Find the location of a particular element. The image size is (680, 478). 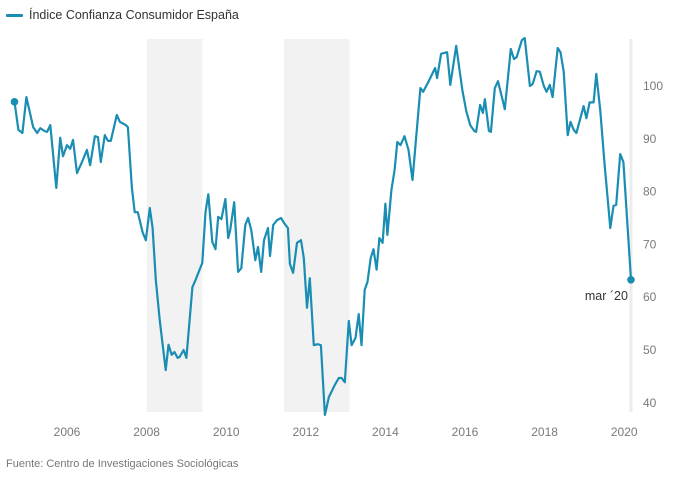

y-axis: 40 50 60 70 80 90 100 is located at coordinates (653, 244).